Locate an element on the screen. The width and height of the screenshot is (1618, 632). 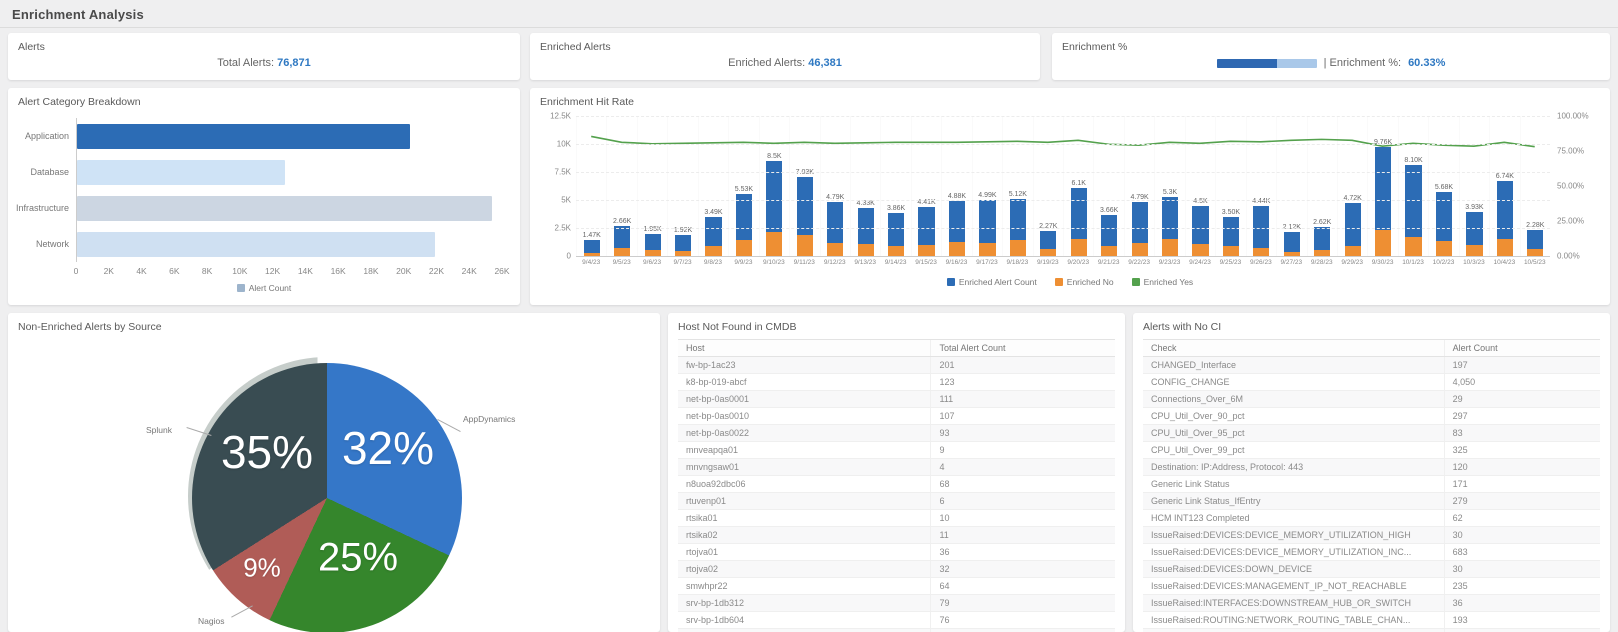
cmdb-table-row: mnvngsaw01 4 is located at coordinates (896, 467).